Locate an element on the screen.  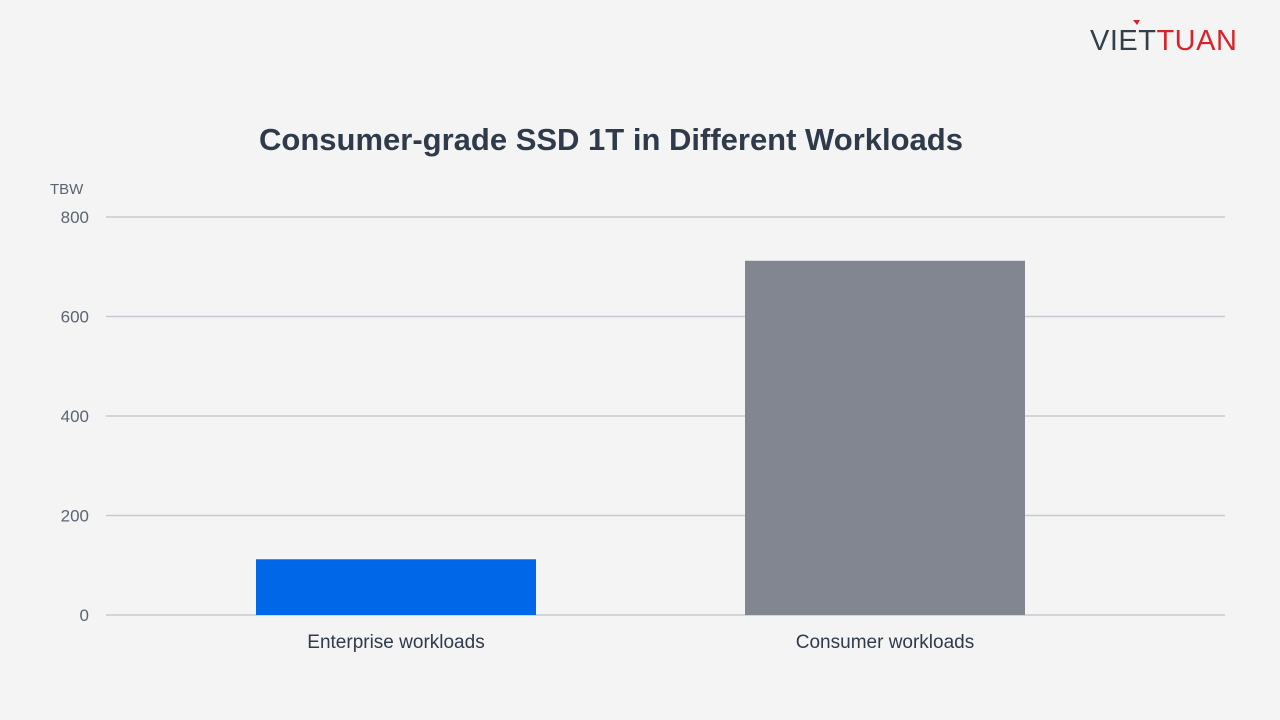
y-tick-label: 600 is located at coordinates (75, 317).